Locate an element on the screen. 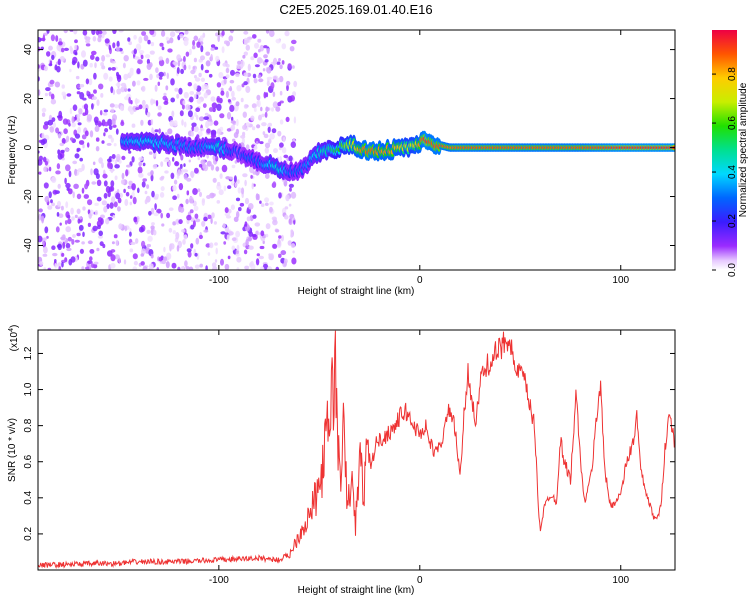  spectrogram-x-label: Height of straight line (km) is located at coordinates (356, 291).